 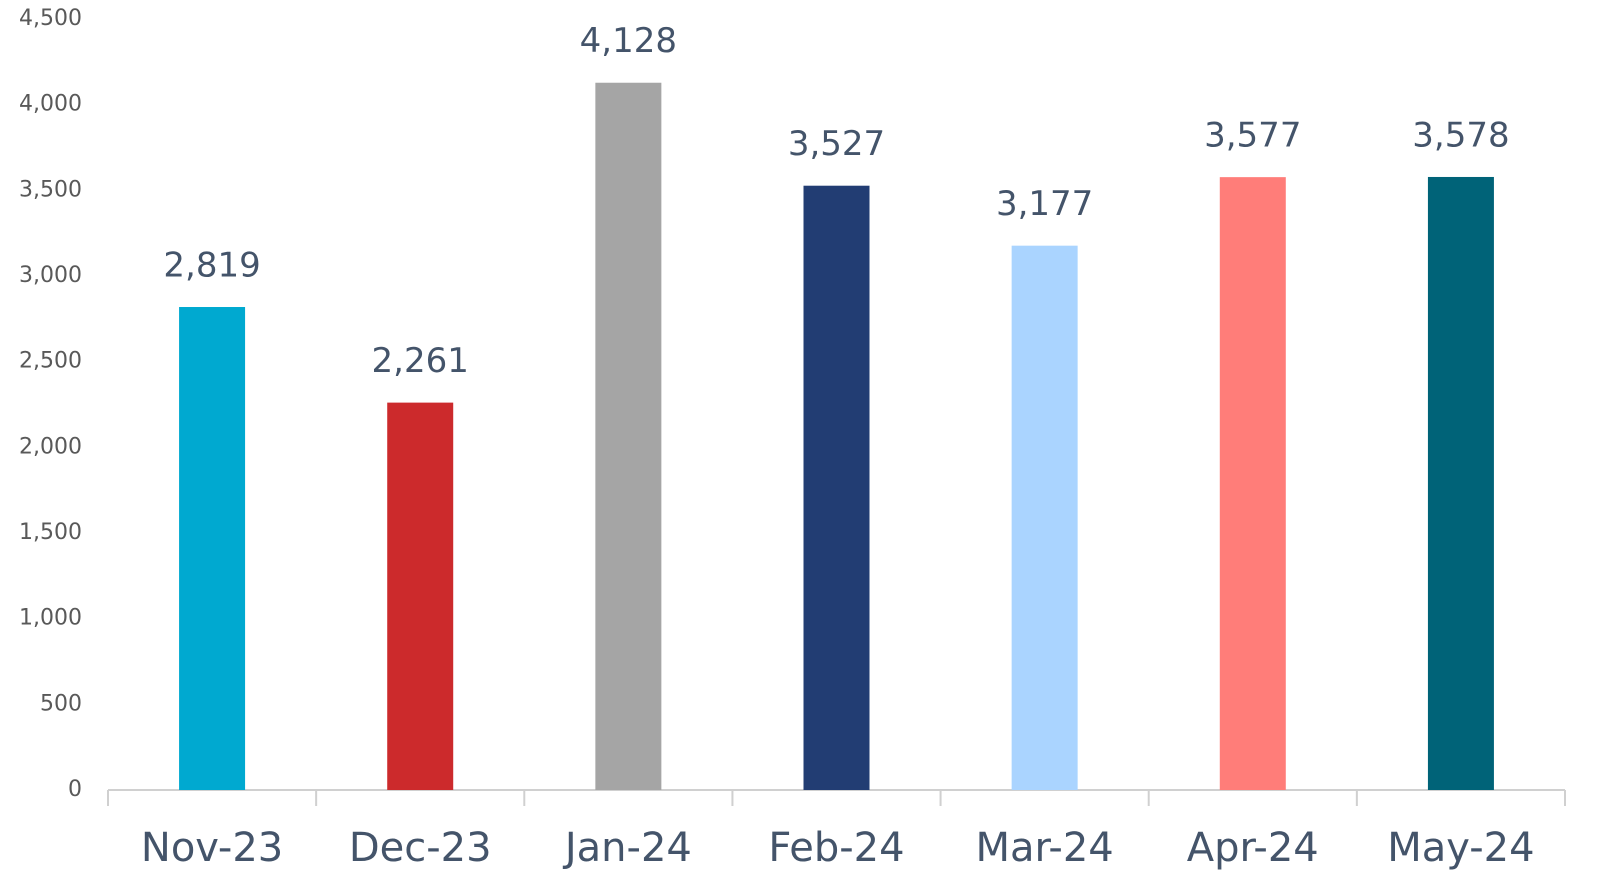 What do you see at coordinates (1045, 848) in the screenshot?
I see `x-tick-label: Mar-24` at bounding box center [1045, 848].